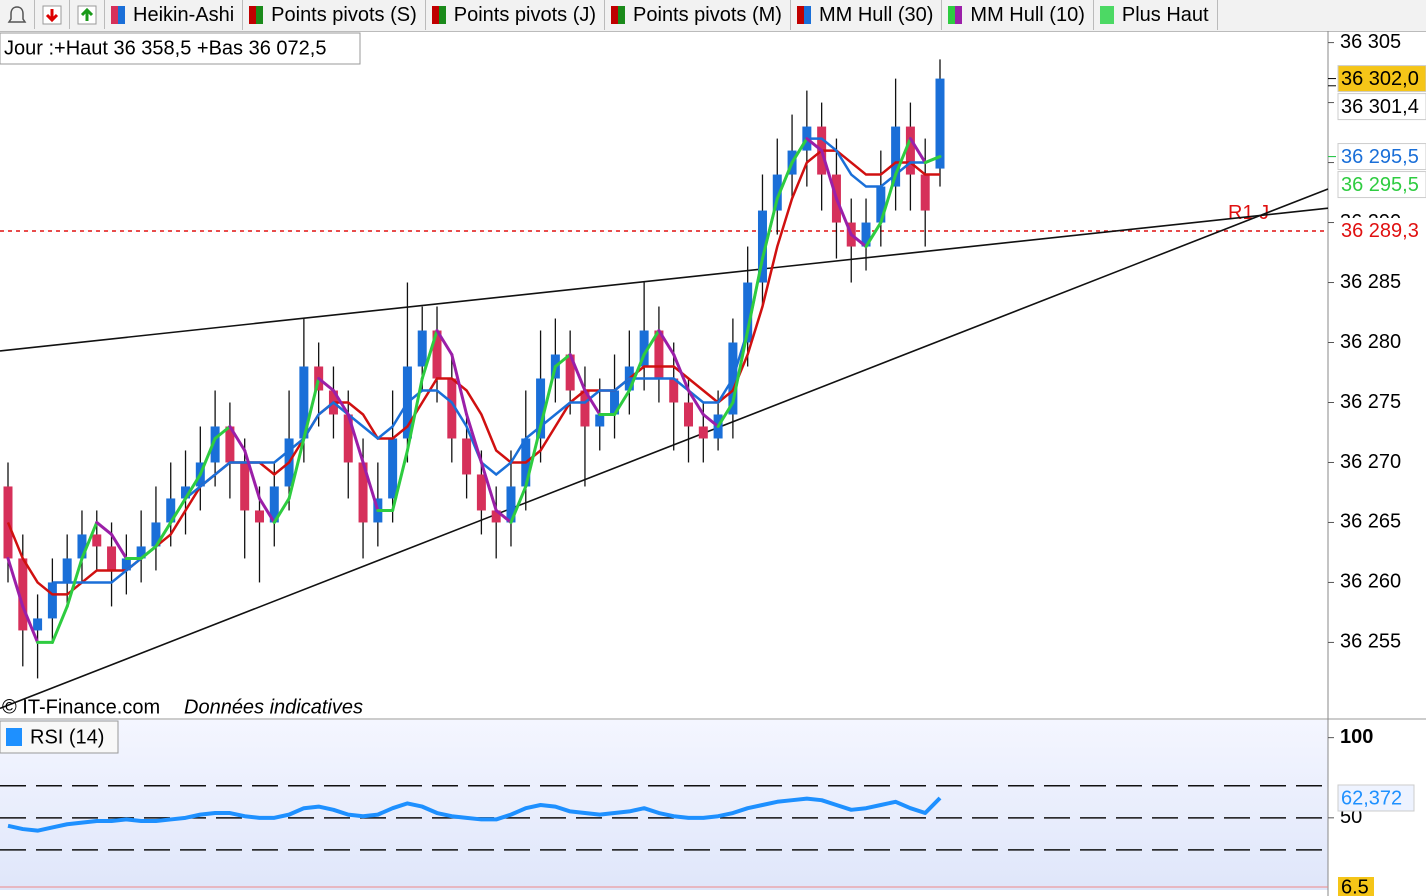 This screenshot has width=1426, height=896. What do you see at coordinates (81, 707) in the screenshot?
I see `credit: © IT-Finance.com` at bounding box center [81, 707].